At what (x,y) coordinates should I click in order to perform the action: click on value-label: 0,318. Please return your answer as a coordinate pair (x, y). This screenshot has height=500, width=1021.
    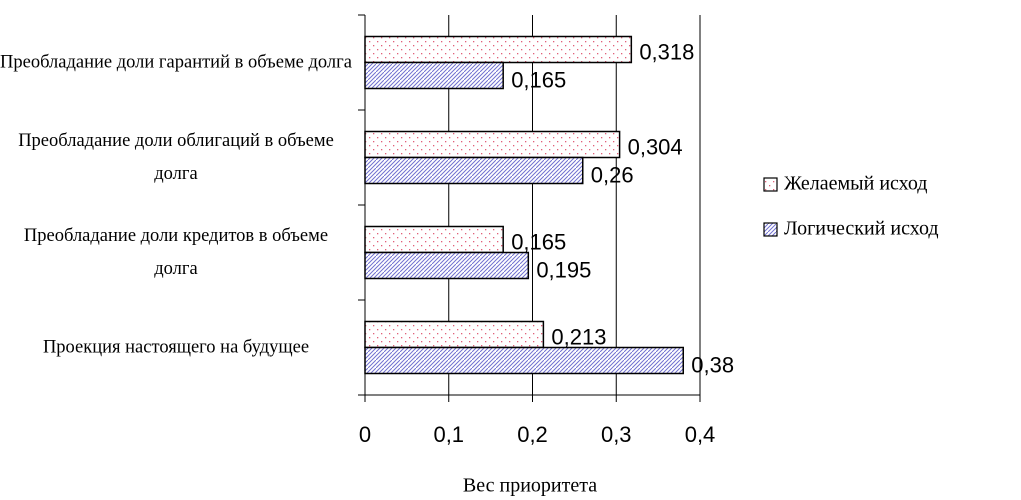
    Looking at the image, I should click on (666, 51).